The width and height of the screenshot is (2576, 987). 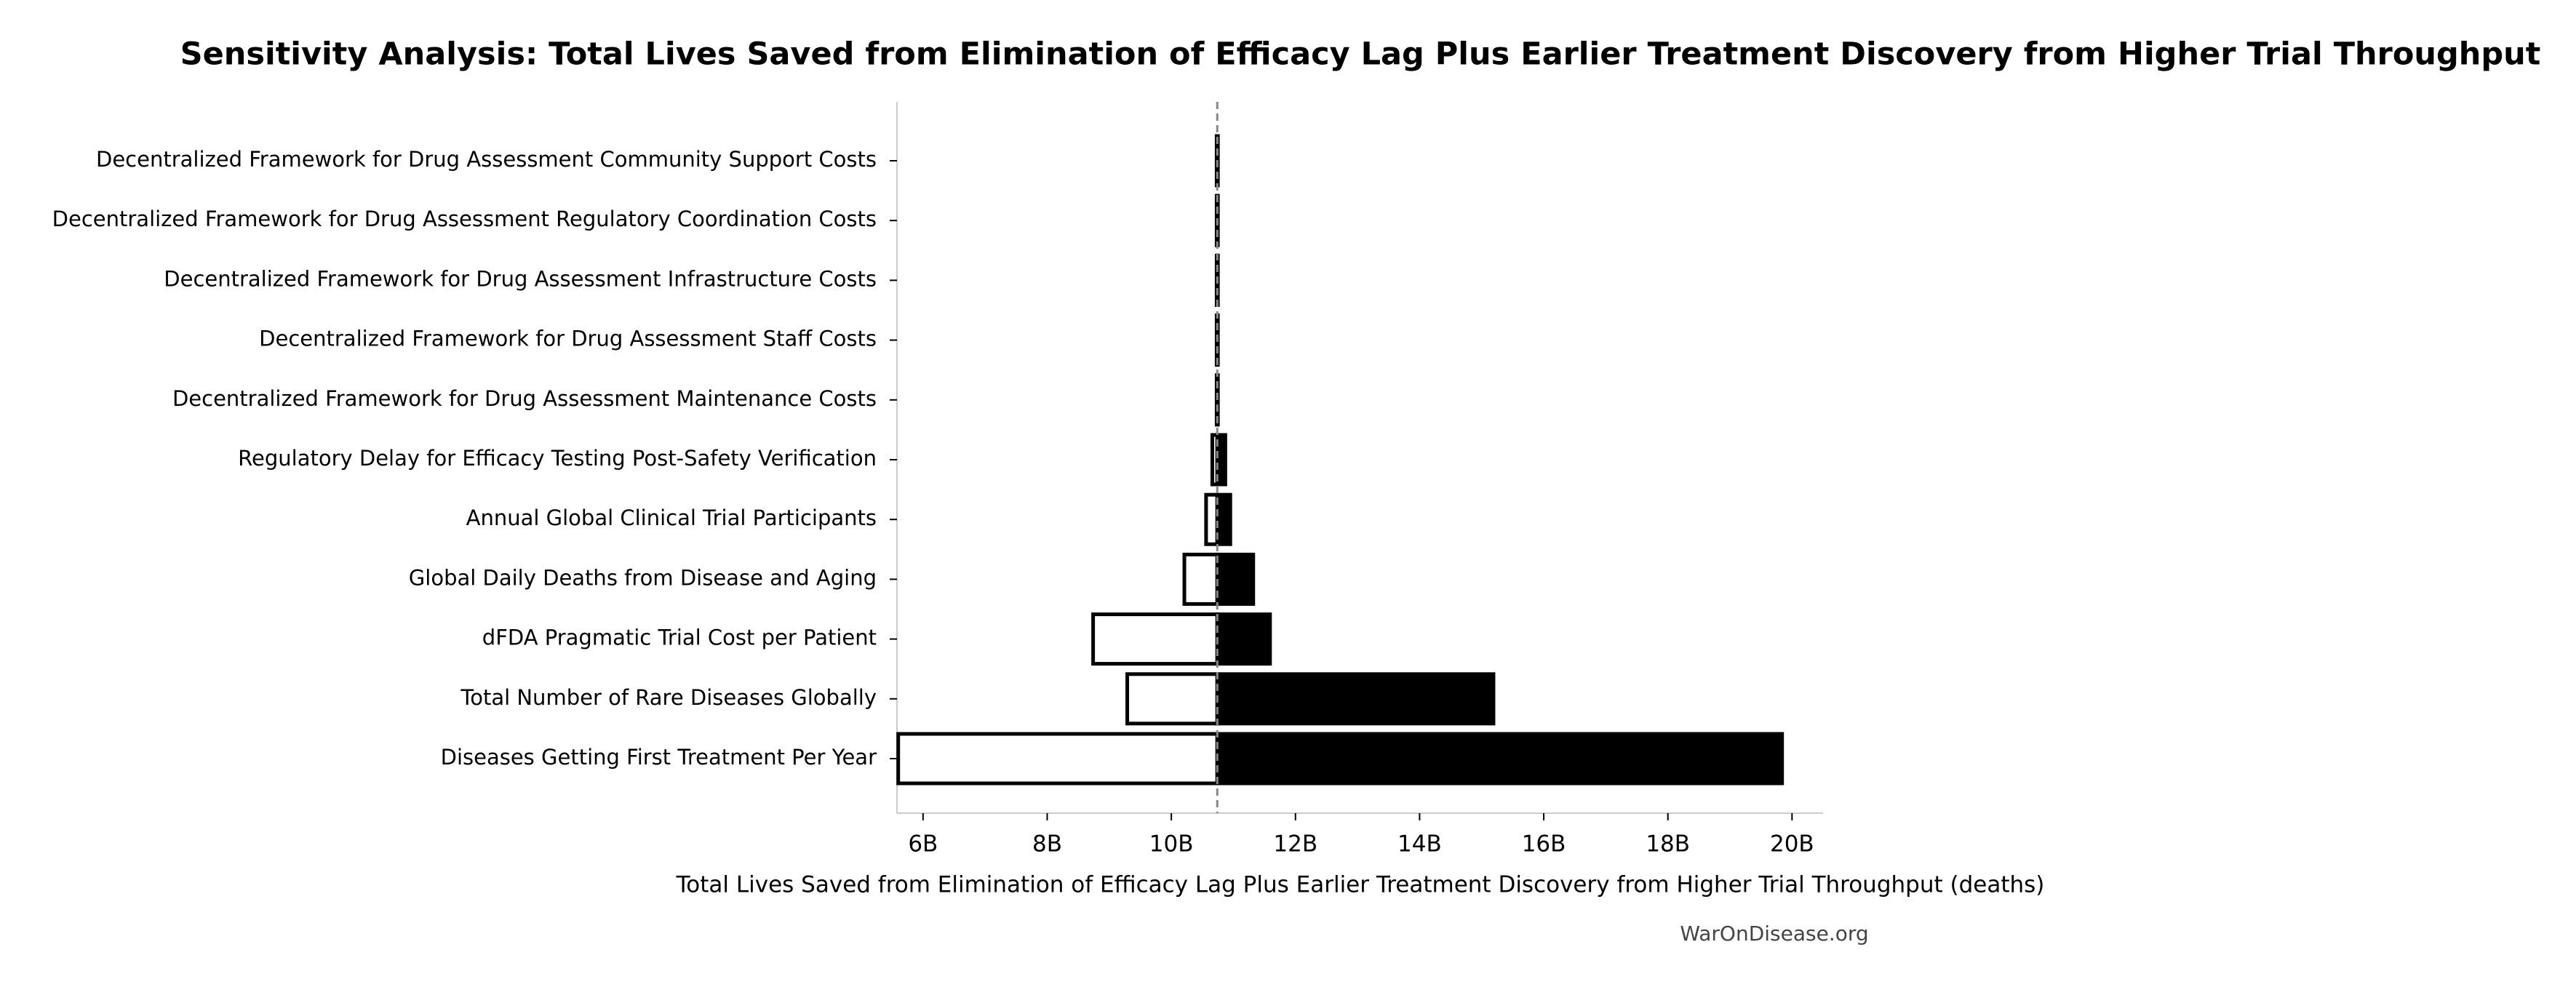 What do you see at coordinates (1047, 844) in the screenshot?
I see `x-tick-label: 8B` at bounding box center [1047, 844].